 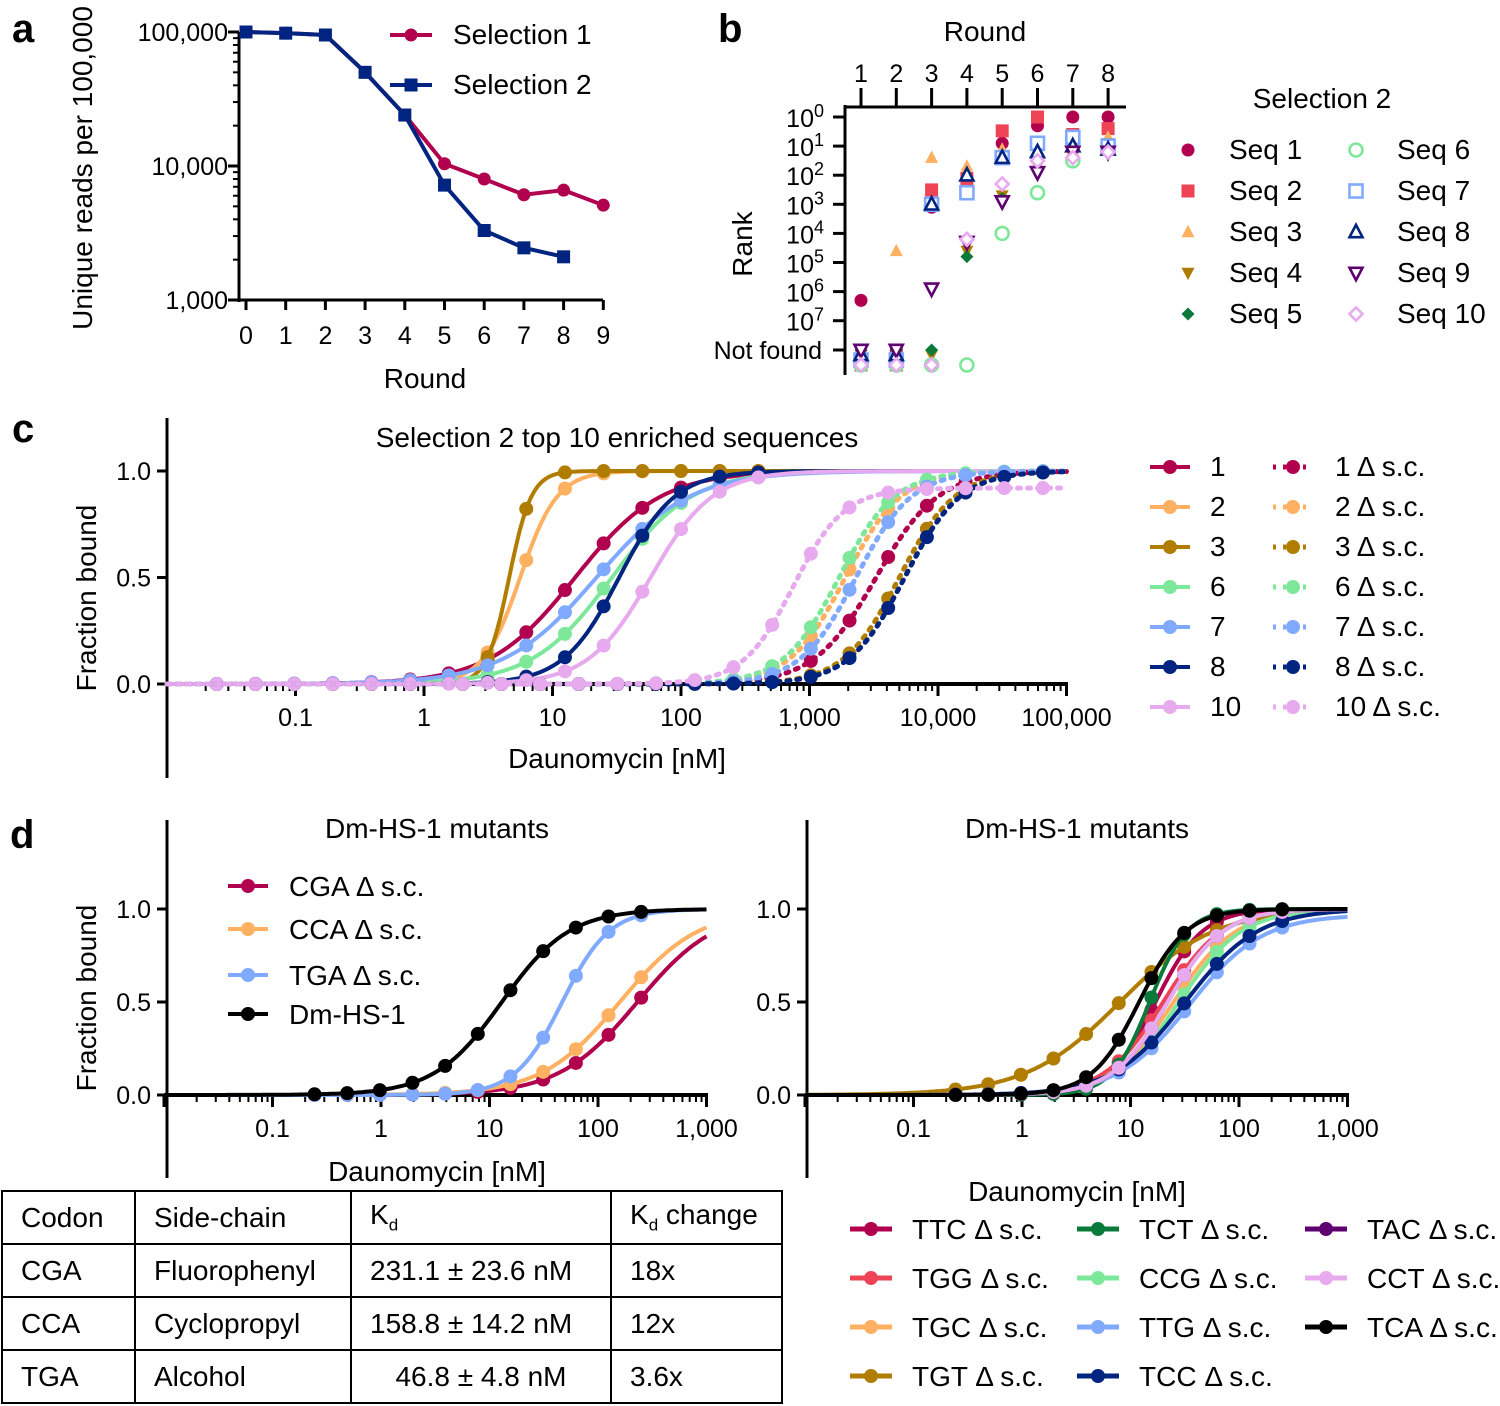 What do you see at coordinates (347, 1014) in the screenshot?
I see `legend-label: Dm-HS-1` at bounding box center [347, 1014].